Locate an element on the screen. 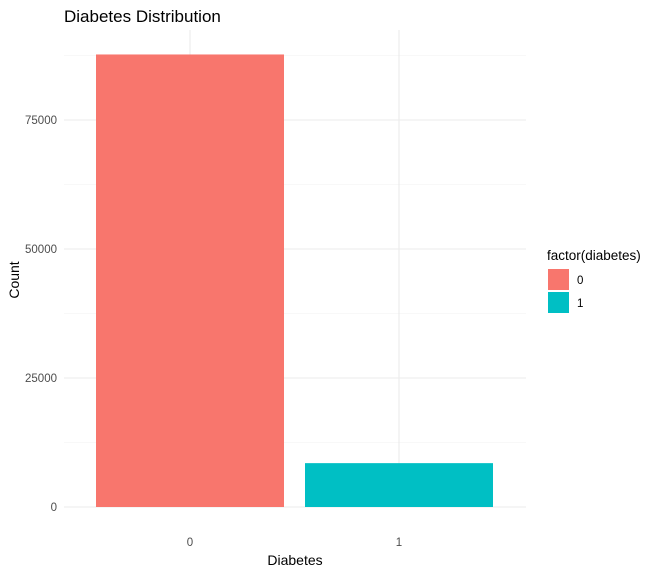  legend: factor(diabetes) 0 1 is located at coordinates (594, 280).